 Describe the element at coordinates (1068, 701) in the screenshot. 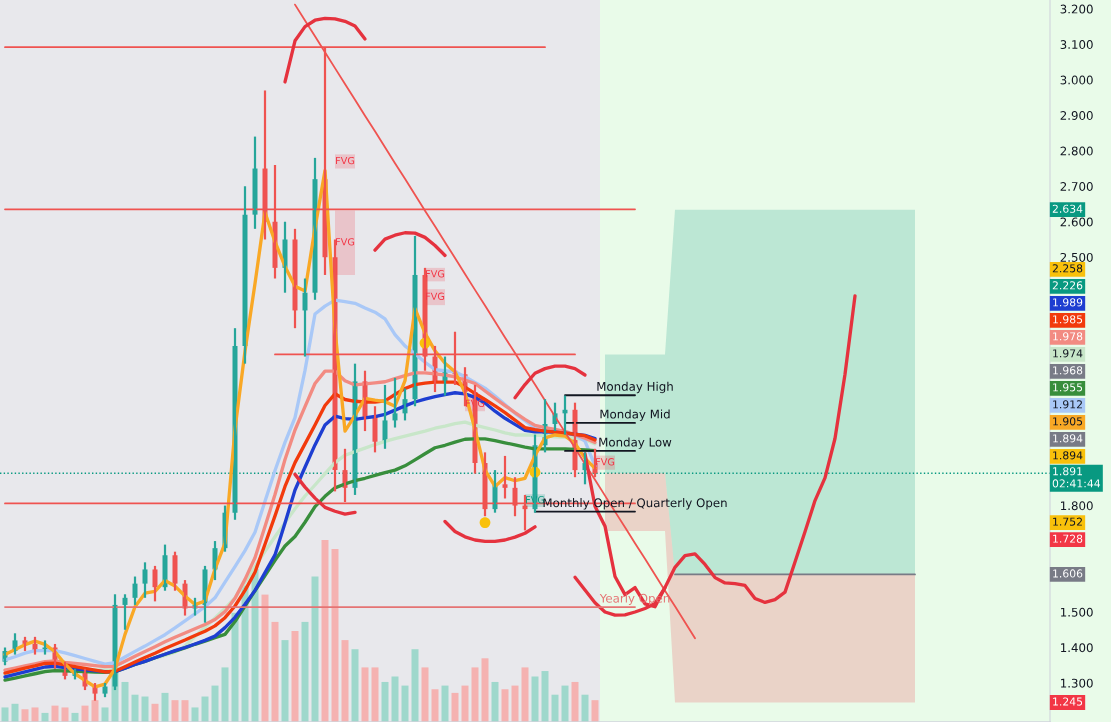

I see `text: 1.245` at that location.